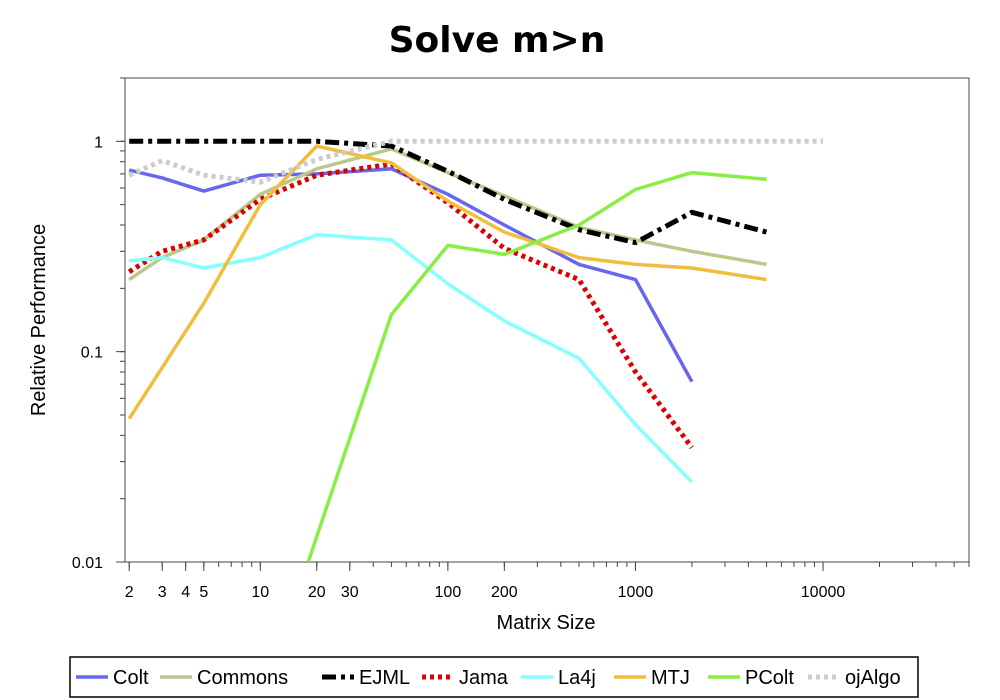 The height and width of the screenshot is (700, 1000). Describe the element at coordinates (475, 161) in the screenshot. I see `series-line-ojalgo` at that location.